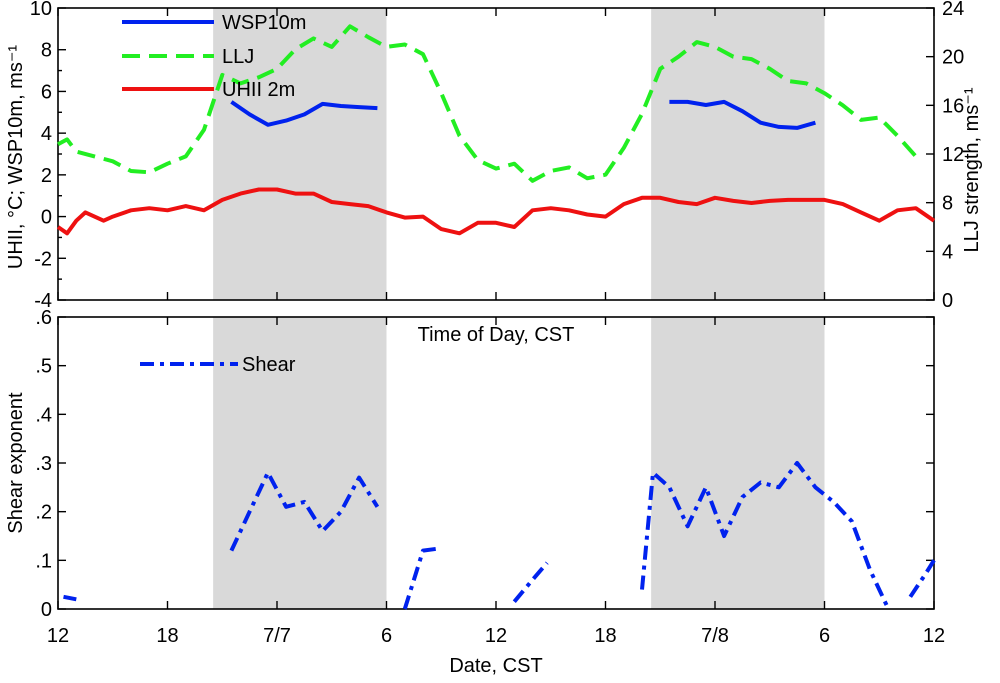 The image size is (1000, 683). I want to click on legend-label: WSP10m, so click(264, 23).